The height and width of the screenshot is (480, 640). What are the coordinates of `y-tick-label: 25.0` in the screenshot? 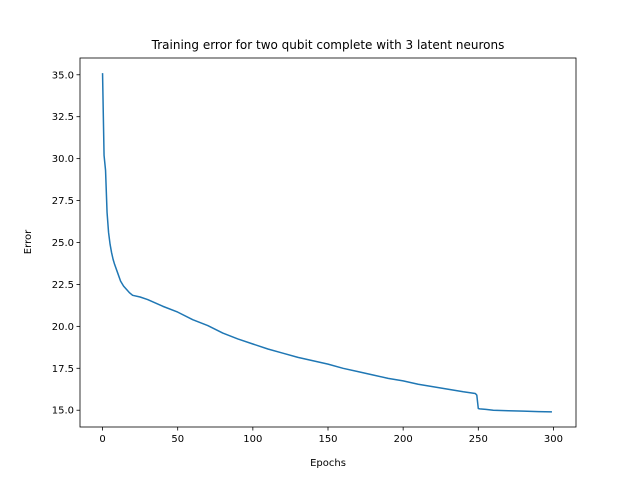 It's located at (63, 243).